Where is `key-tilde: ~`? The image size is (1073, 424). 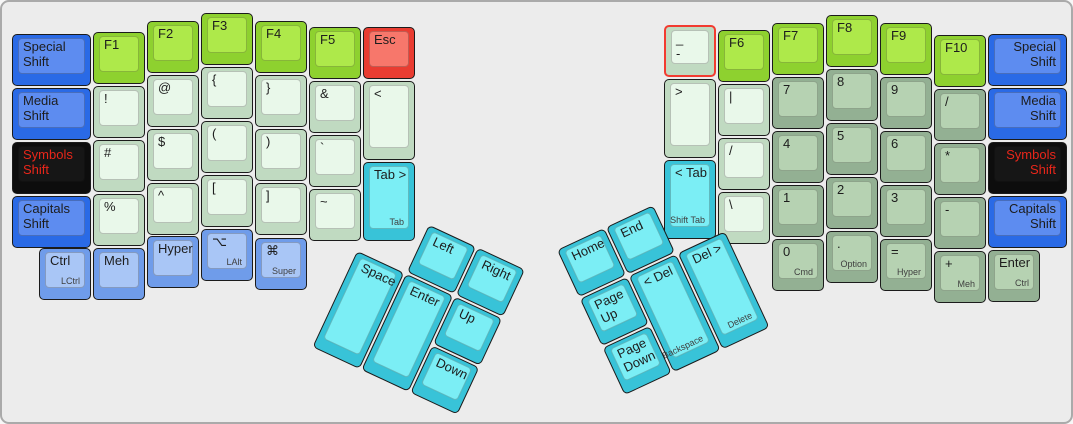 key-tilde: ~ is located at coordinates (335, 215).